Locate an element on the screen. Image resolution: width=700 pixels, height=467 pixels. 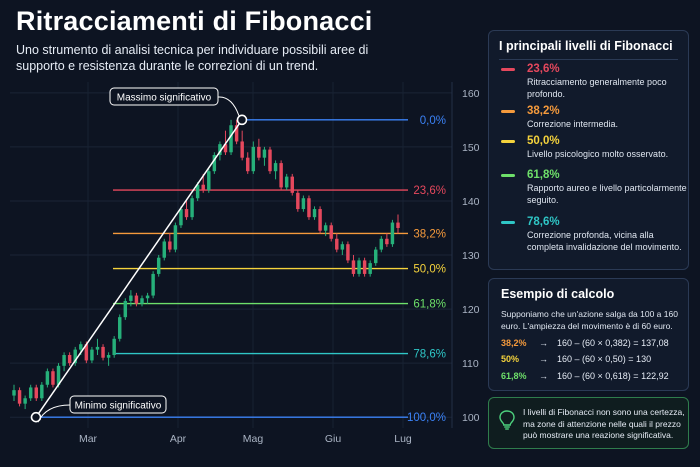
calc-row: 61,8% → 160 – (60 × 0,618) = 122,92 is located at coordinates (585, 376).